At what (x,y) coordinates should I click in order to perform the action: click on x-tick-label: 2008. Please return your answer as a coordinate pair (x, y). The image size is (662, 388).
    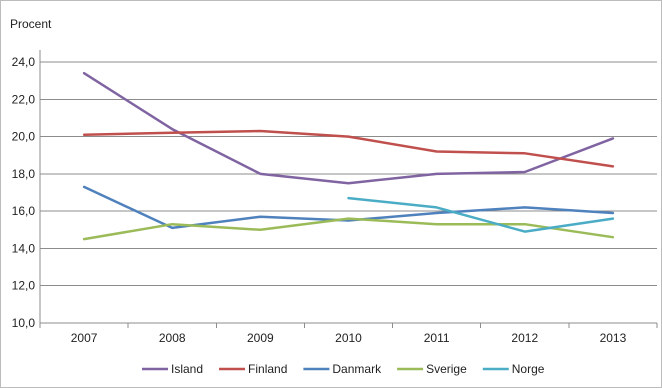
    Looking at the image, I should click on (172, 338).